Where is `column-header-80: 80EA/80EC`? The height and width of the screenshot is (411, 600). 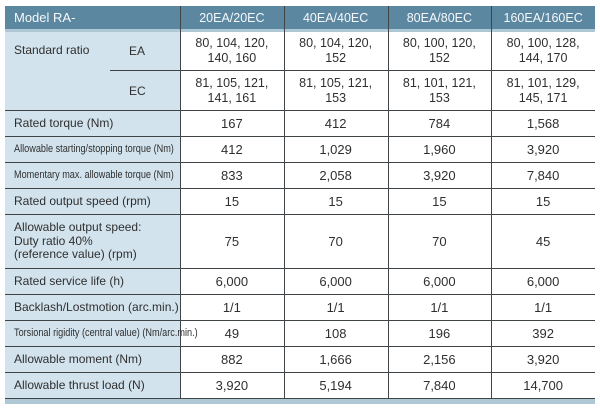
column-header-80: 80EA/80EC is located at coordinates (439, 17).